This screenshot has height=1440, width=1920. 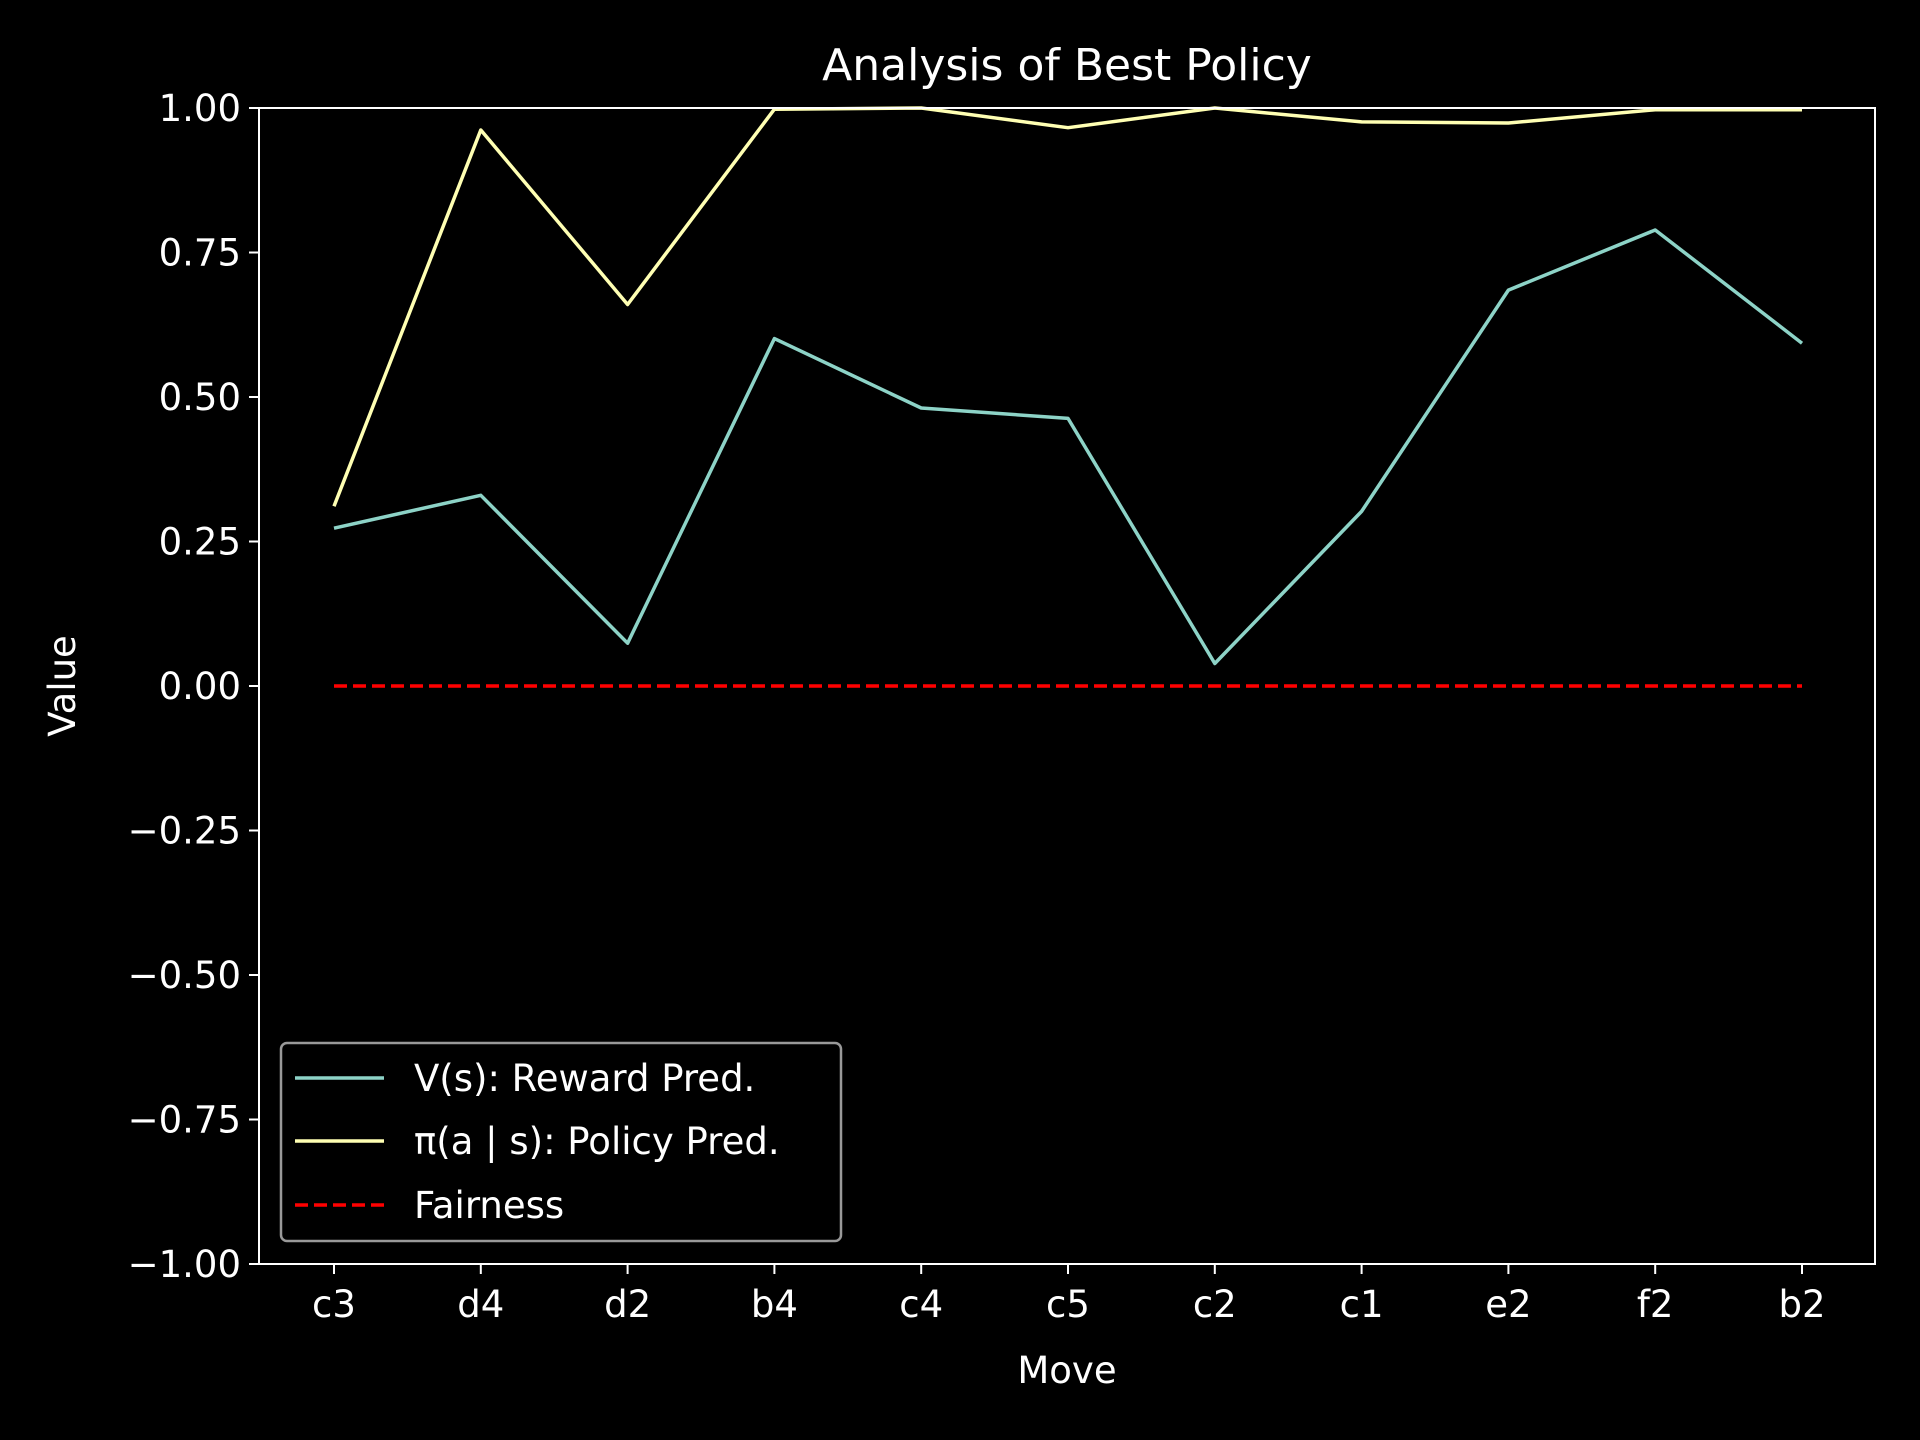 I want to click on x-axis-label: Move, so click(x=1066, y=1370).